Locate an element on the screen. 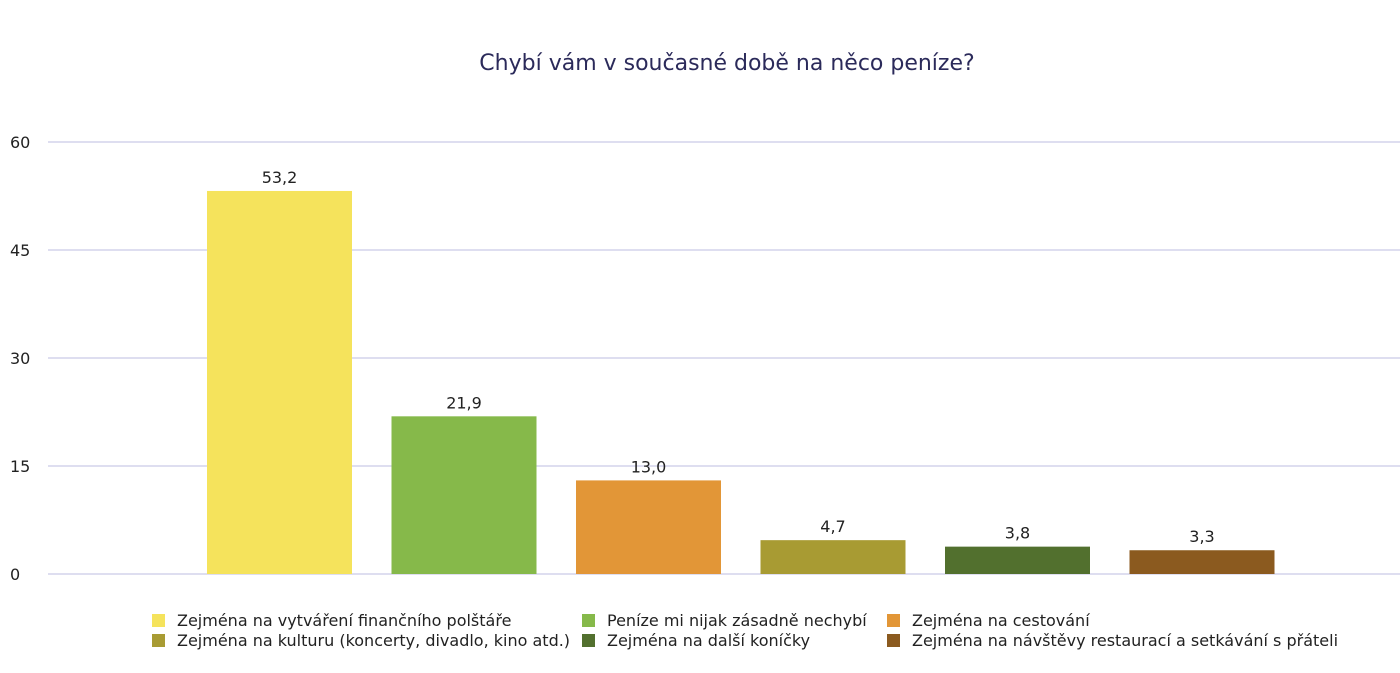 Image resolution: width=1400 pixels, height=673 pixels. legend-item: Zejména na cestování is located at coordinates (1117, 620).